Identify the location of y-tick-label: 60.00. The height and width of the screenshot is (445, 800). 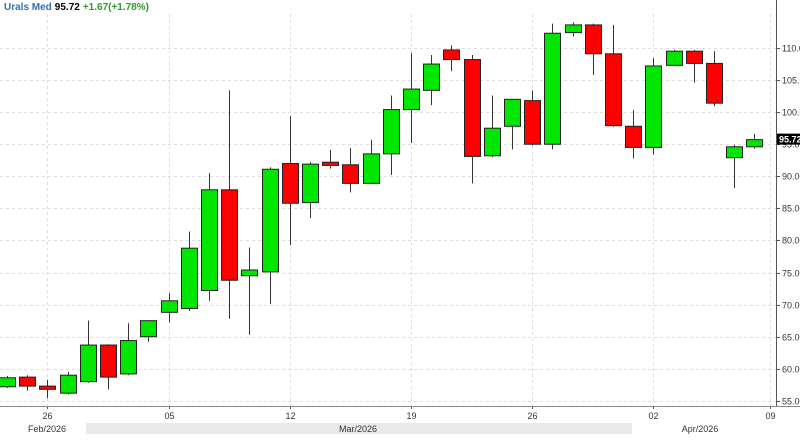
(791, 370).